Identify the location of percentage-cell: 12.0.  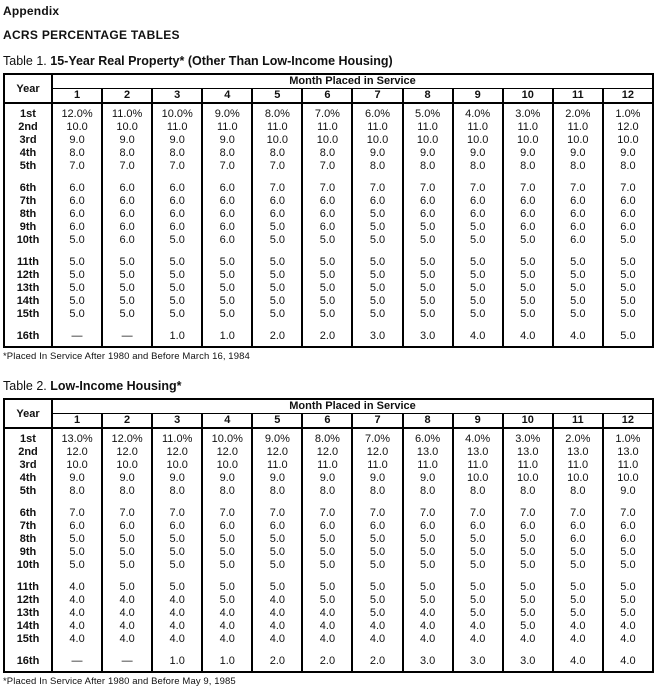
(627, 126).